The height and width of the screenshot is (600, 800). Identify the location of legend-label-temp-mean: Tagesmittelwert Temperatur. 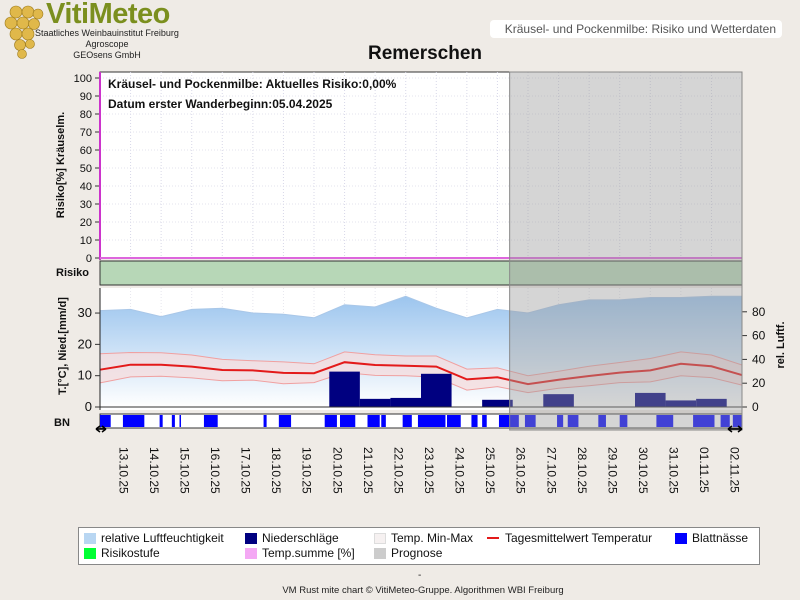
(579, 538).